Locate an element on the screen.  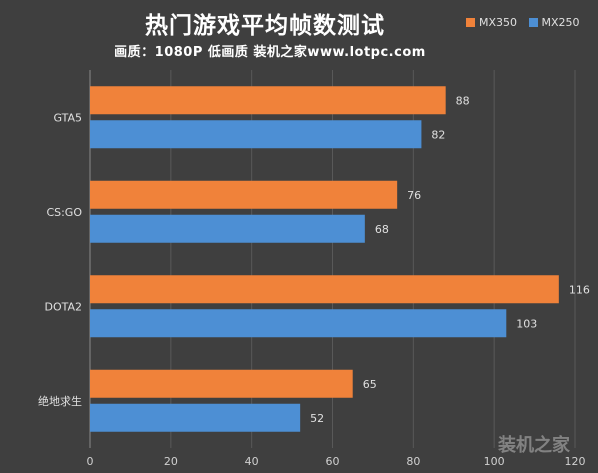
category-label: CS:GO is located at coordinates (64, 212).